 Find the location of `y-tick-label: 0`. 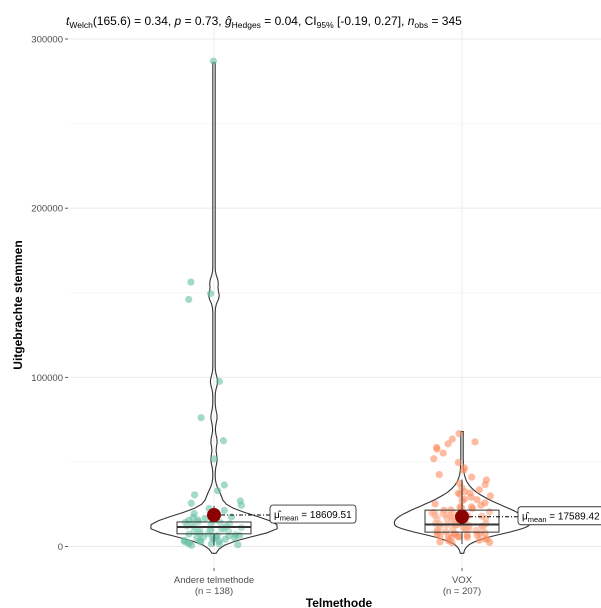

y-tick-label: 0 is located at coordinates (60, 547).